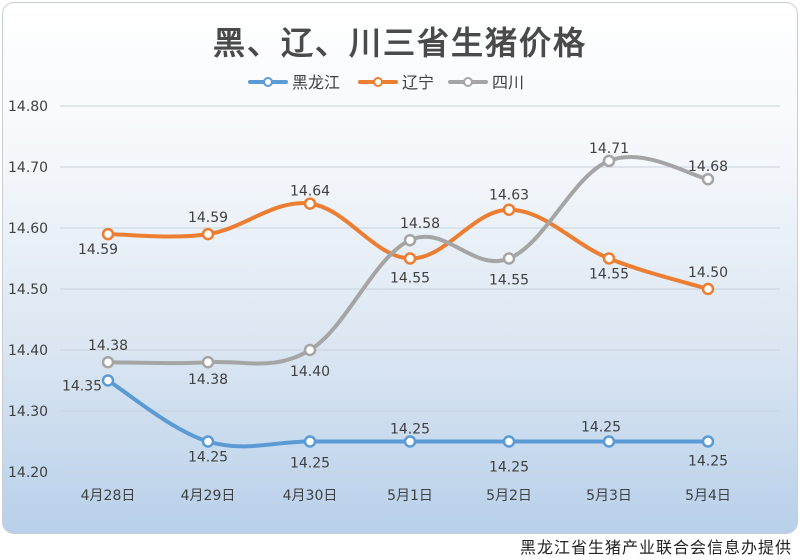 The width and height of the screenshot is (800, 560). I want to click on x-tick-label: 5月1日, so click(410, 496).